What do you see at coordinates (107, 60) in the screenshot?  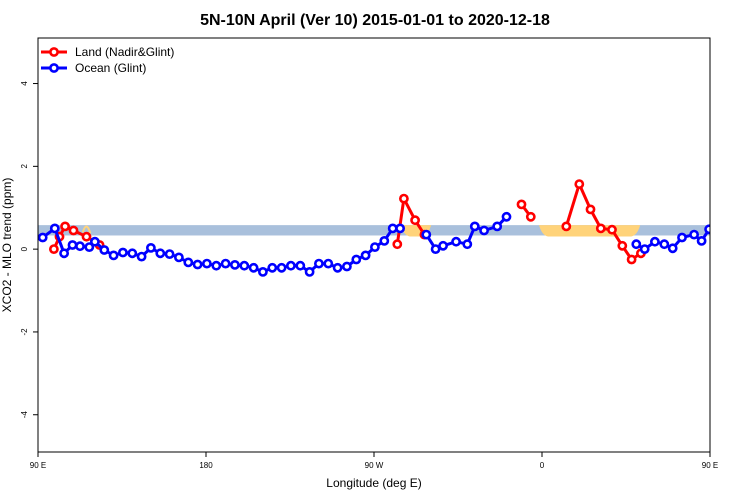 I see `legend: Land (Nadir&Glint) Ocean (Glint)` at bounding box center [107, 60].